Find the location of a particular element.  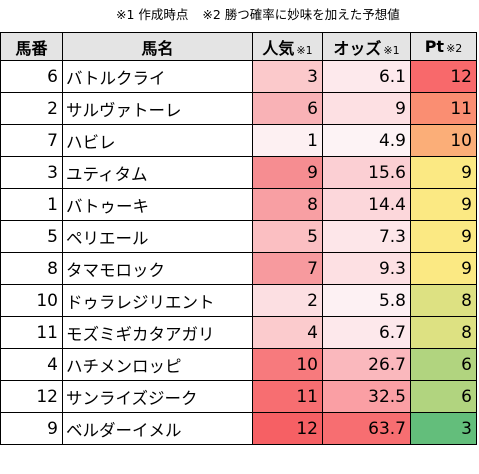

cell-no: 10 is located at coordinates (31, 300).